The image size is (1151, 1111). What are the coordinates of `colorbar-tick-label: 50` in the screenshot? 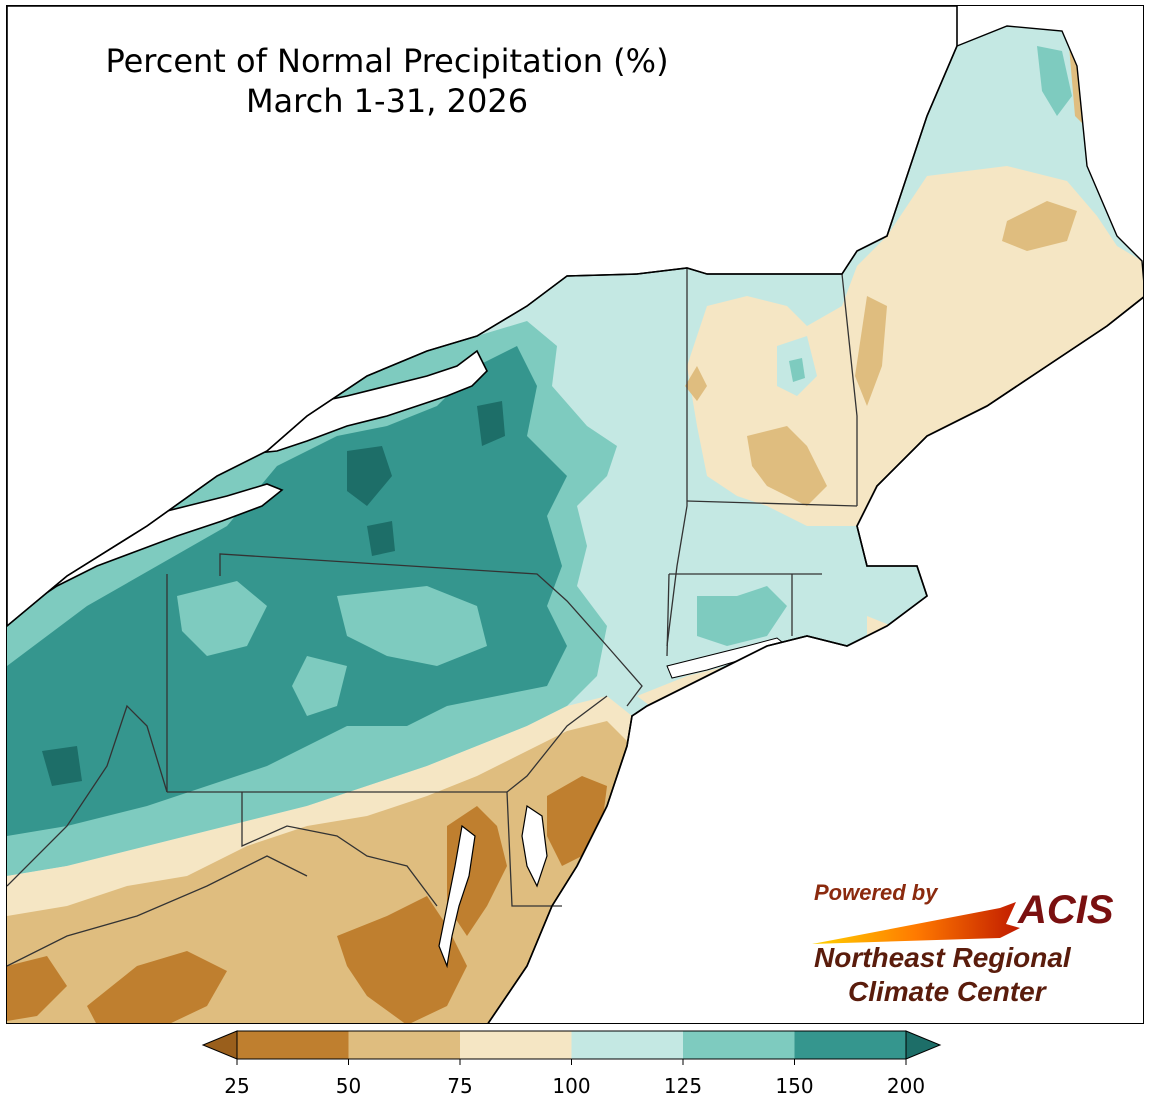 It's located at (348, 1086).